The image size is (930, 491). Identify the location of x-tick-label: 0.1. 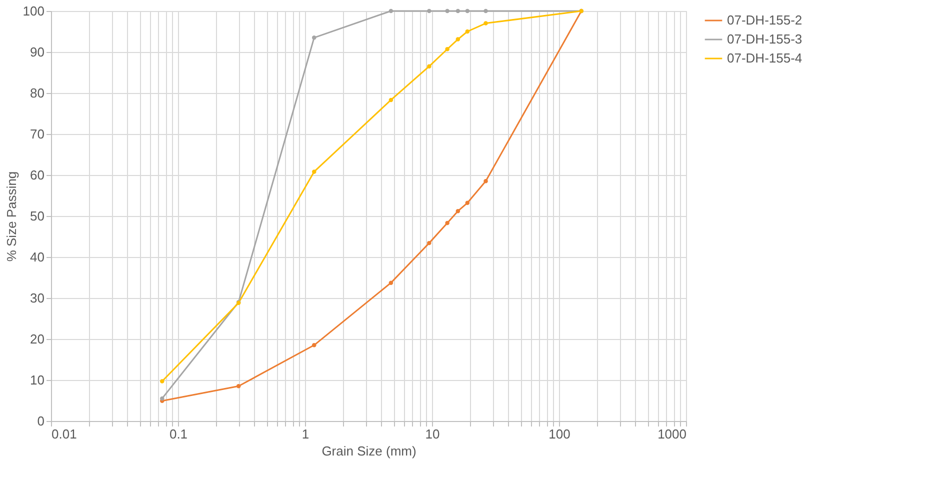
(178, 434).